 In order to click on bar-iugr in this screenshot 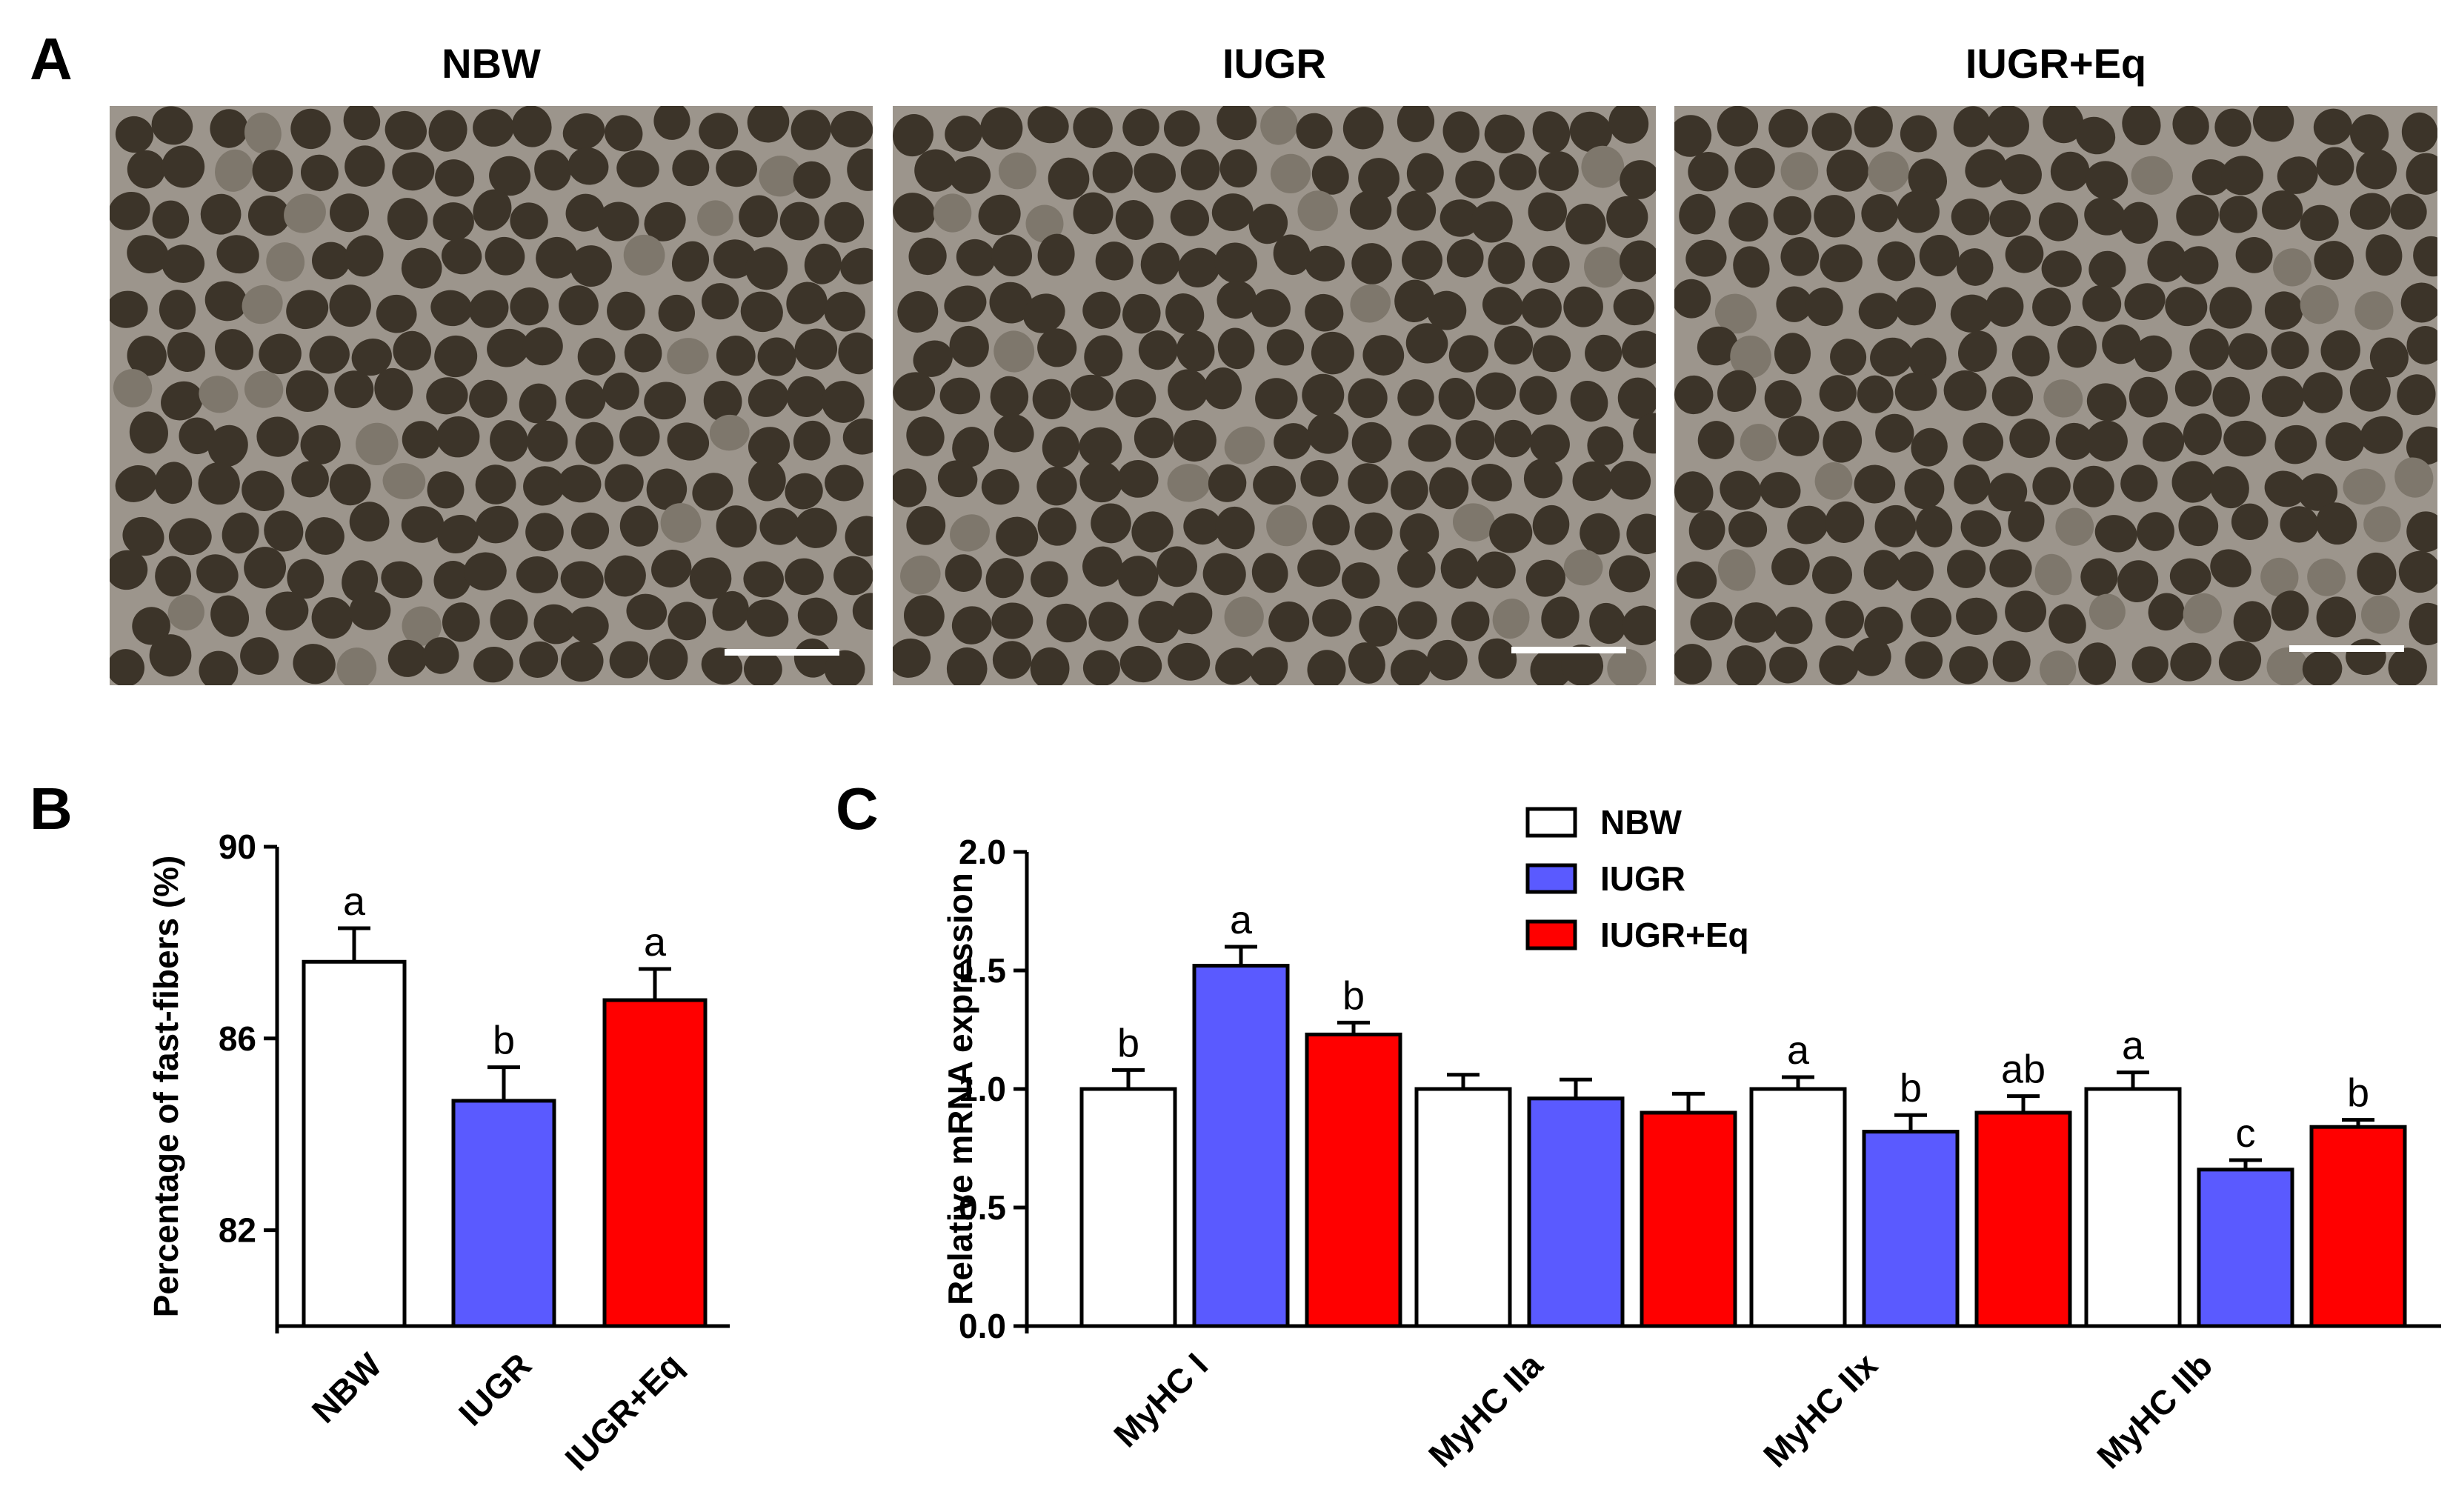, I will do `click(503, 1213)`.